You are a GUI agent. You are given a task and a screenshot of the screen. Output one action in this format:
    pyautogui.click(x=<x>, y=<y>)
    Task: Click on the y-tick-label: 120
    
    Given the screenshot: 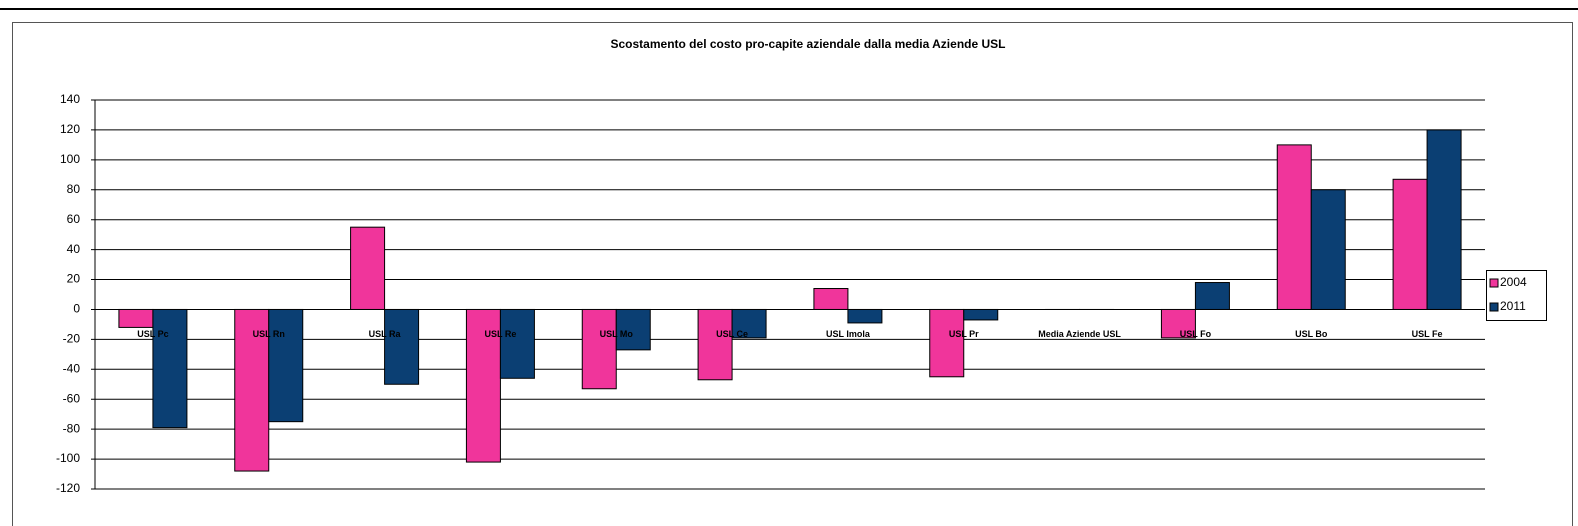 What is the action you would take?
    pyautogui.click(x=70, y=129)
    